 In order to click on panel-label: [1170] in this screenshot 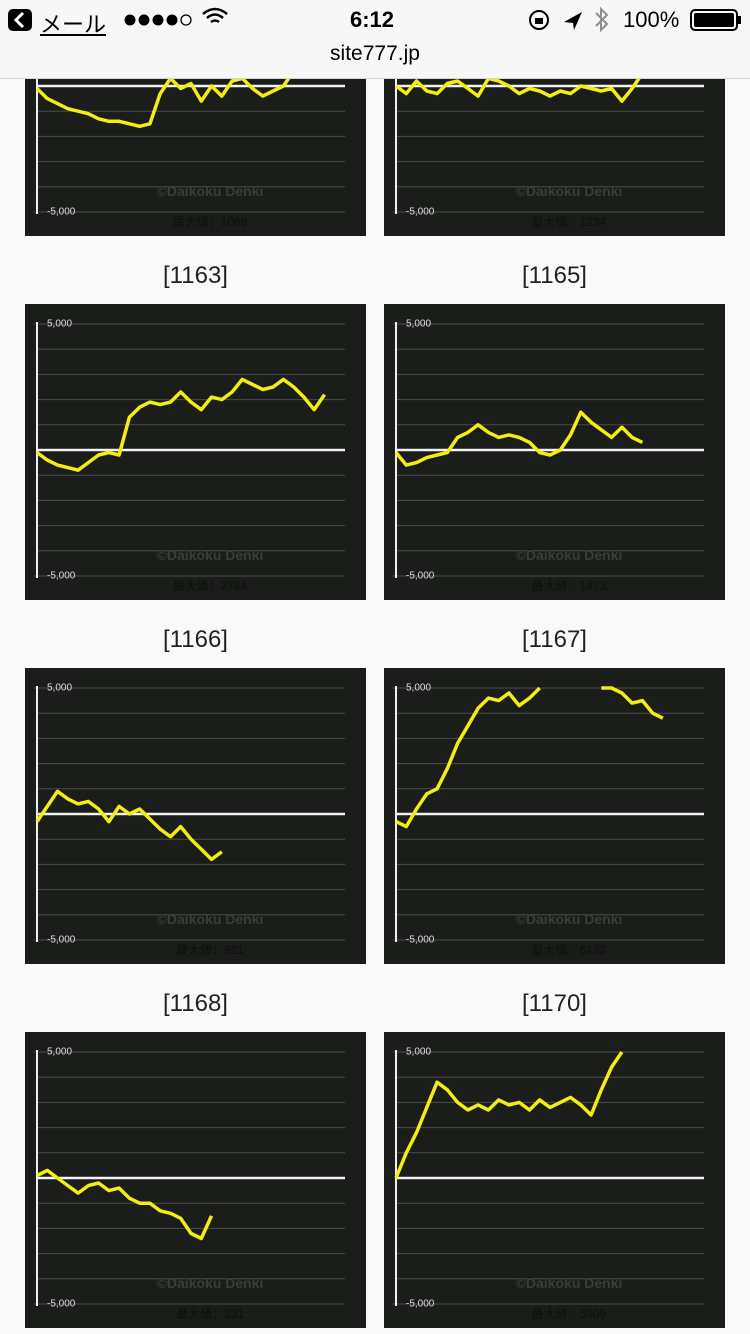, I will do `click(554, 1003)`.